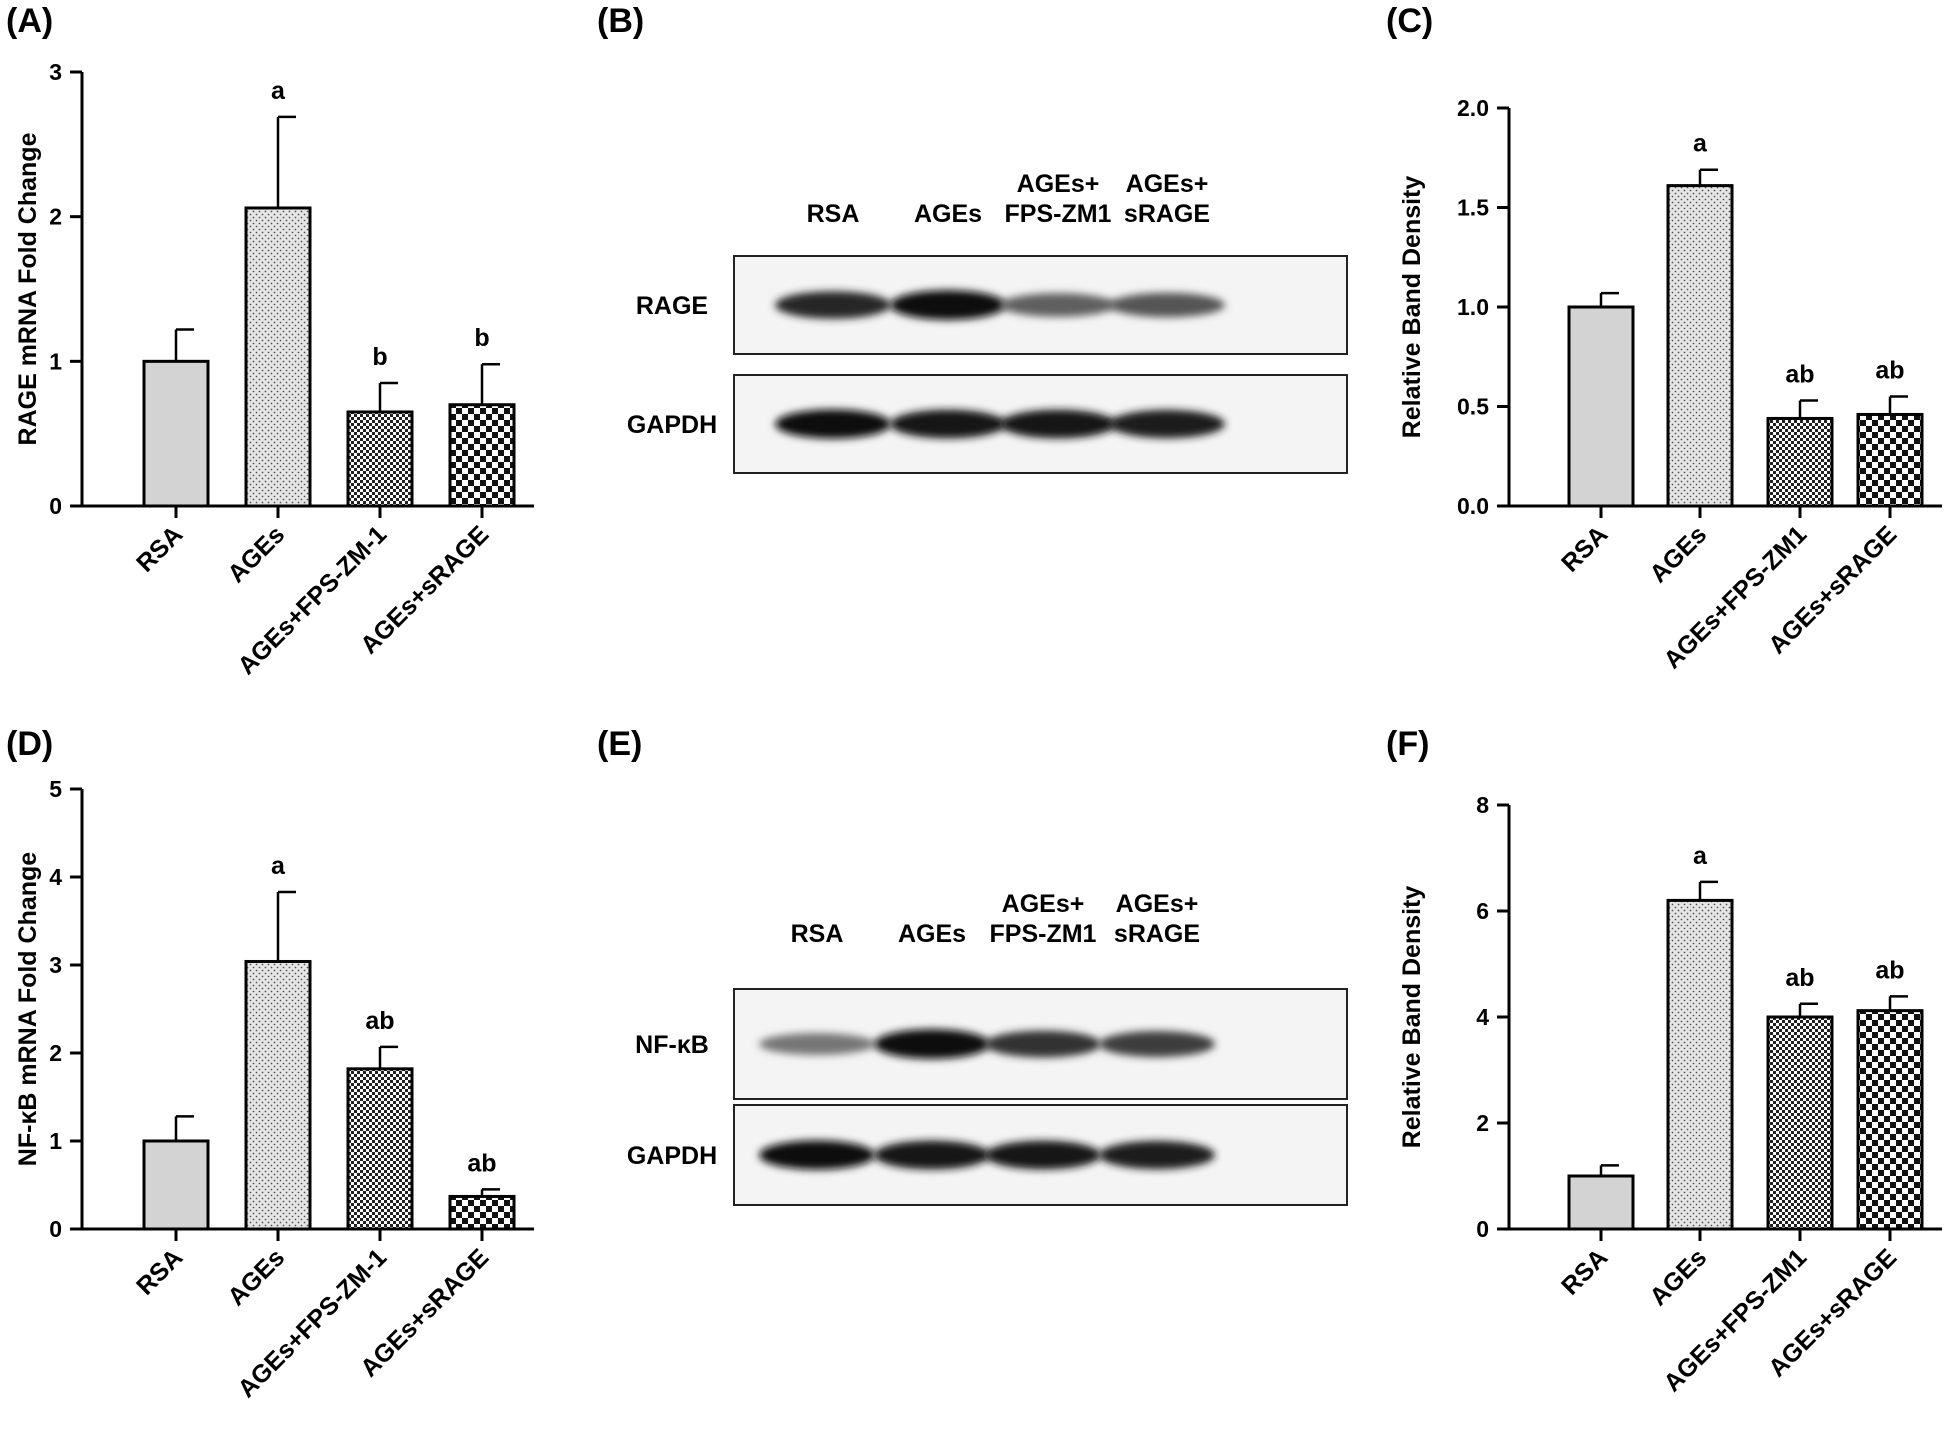 The image size is (1947, 1435). I want to click on blot-row-label: NF-κB, so click(672, 1045).